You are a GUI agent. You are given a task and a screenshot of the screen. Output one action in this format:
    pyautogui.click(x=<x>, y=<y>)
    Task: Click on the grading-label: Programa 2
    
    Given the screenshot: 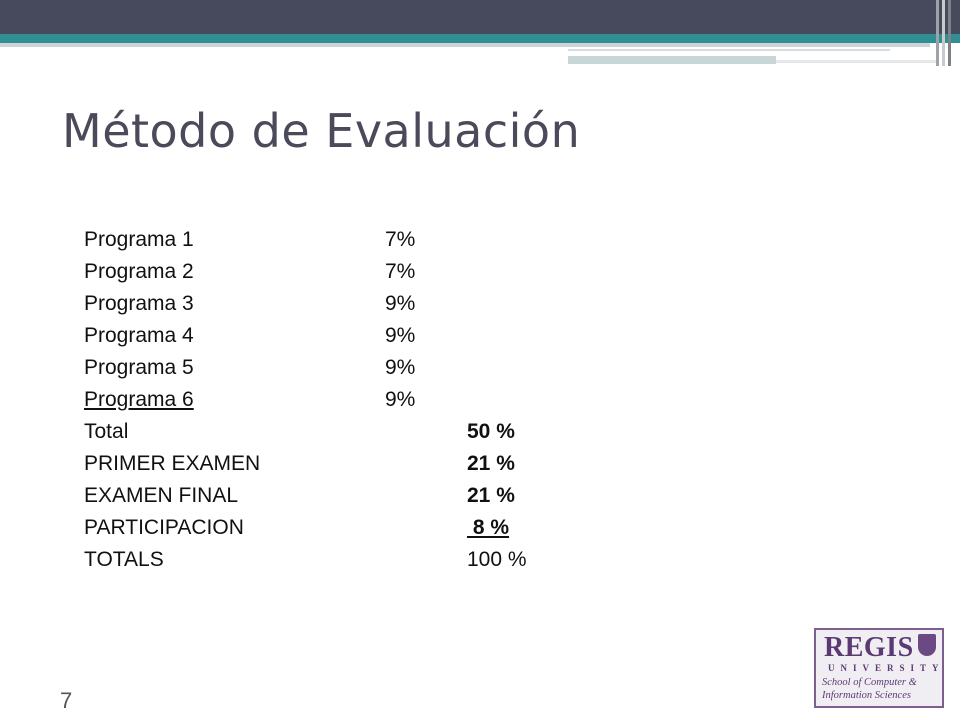 What is the action you would take?
    pyautogui.click(x=139, y=271)
    